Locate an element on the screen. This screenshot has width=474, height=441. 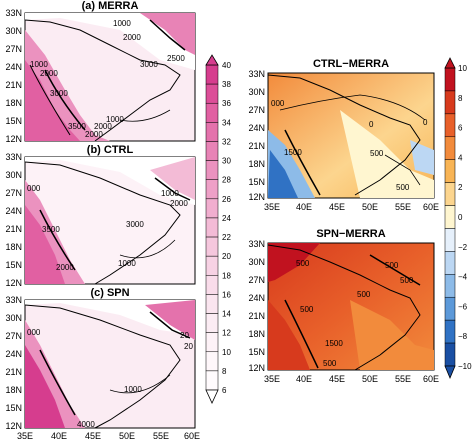
y-tick-label: 33N is located at coordinates (256, 244).